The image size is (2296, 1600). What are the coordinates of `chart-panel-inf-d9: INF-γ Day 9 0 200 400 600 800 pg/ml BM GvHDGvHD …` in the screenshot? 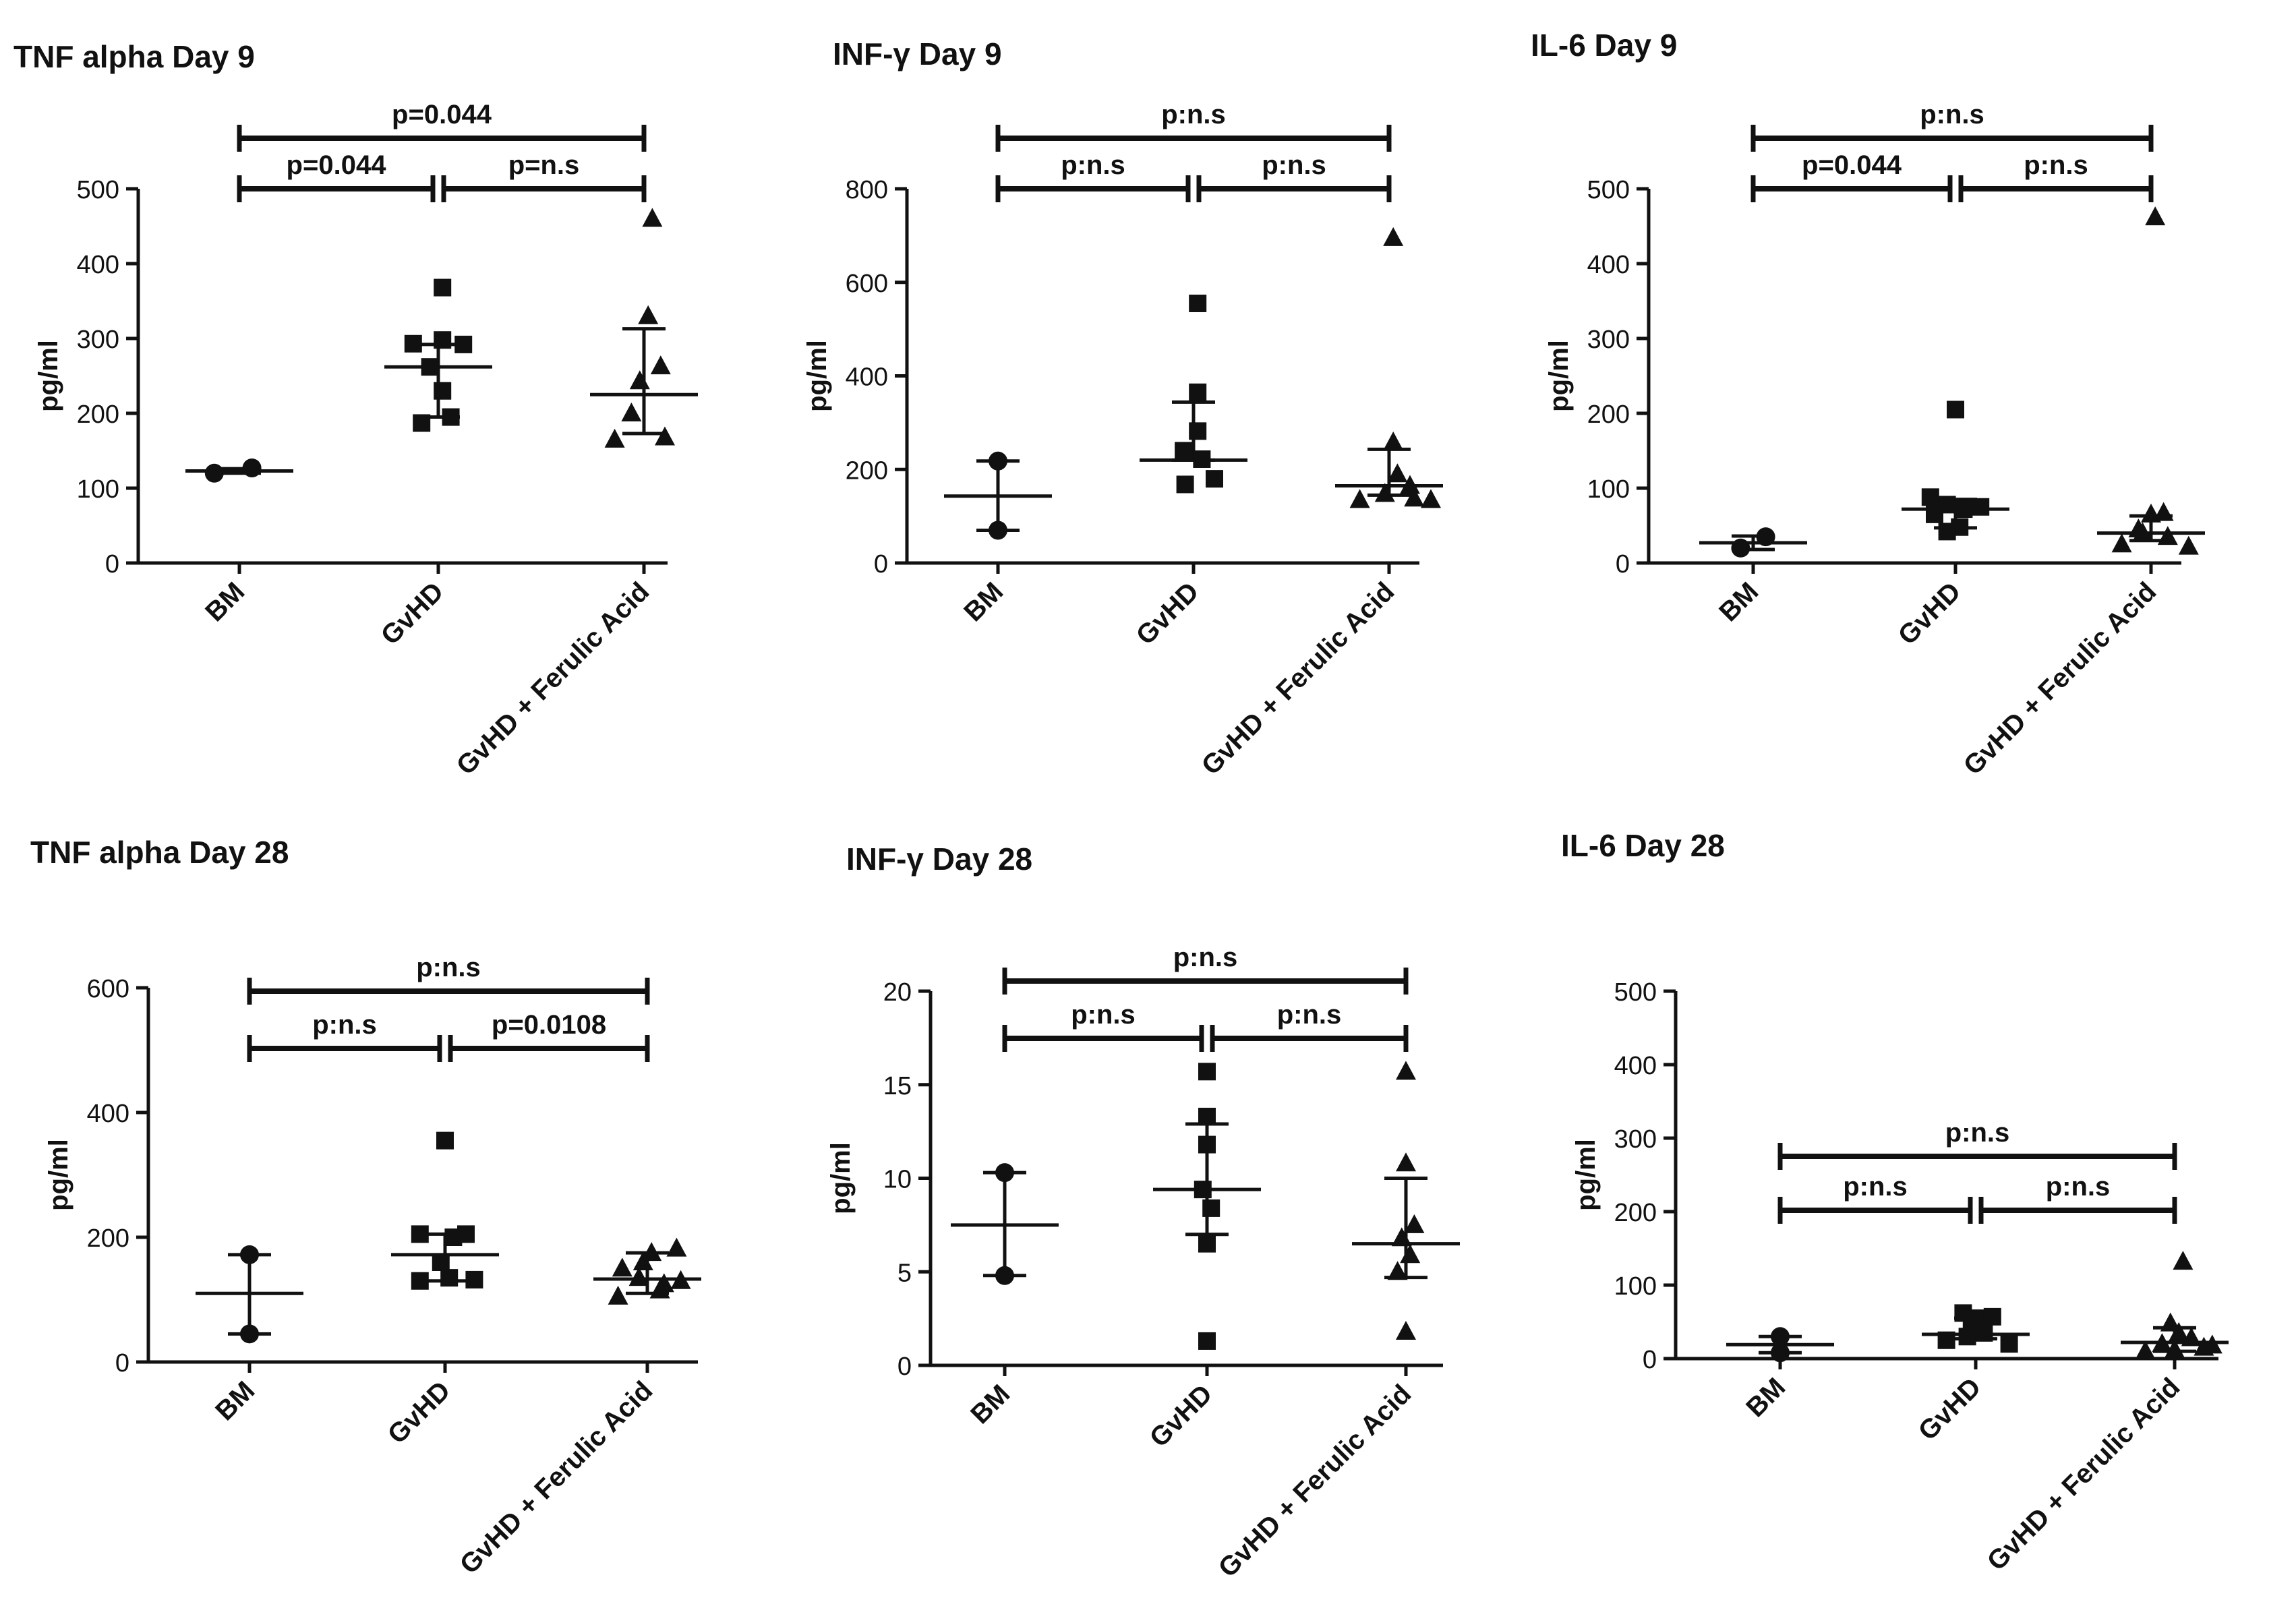 It's located at (1122, 408).